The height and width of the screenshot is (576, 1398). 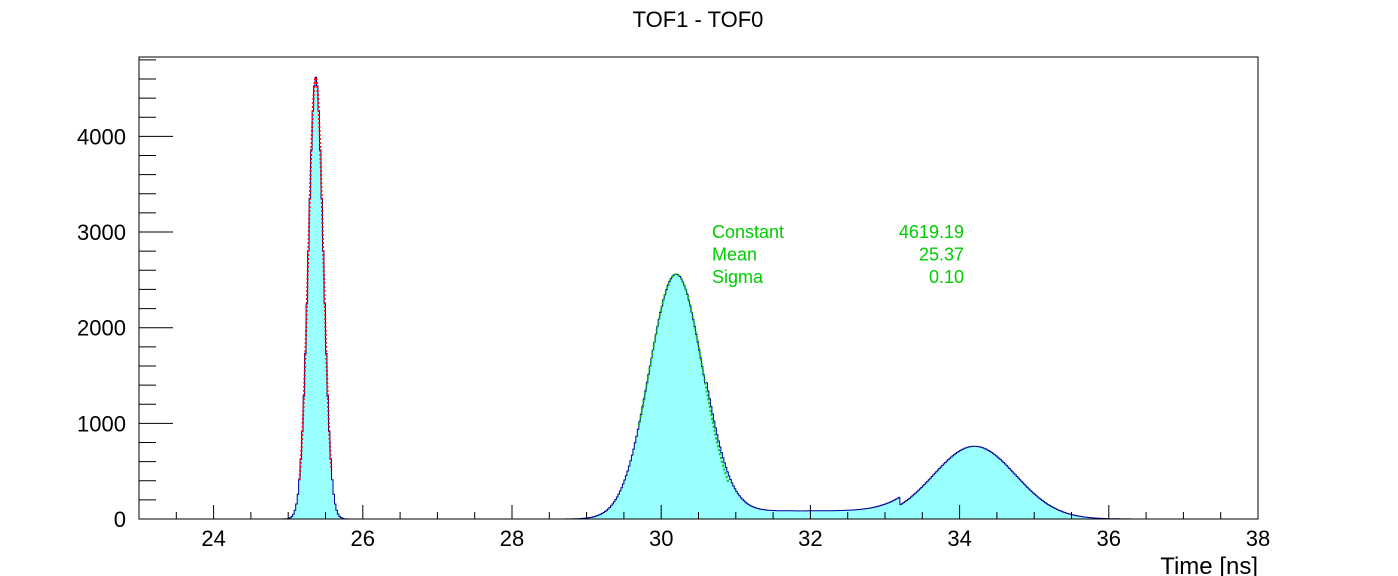 What do you see at coordinates (810, 538) in the screenshot?
I see `x-tick-label: 32` at bounding box center [810, 538].